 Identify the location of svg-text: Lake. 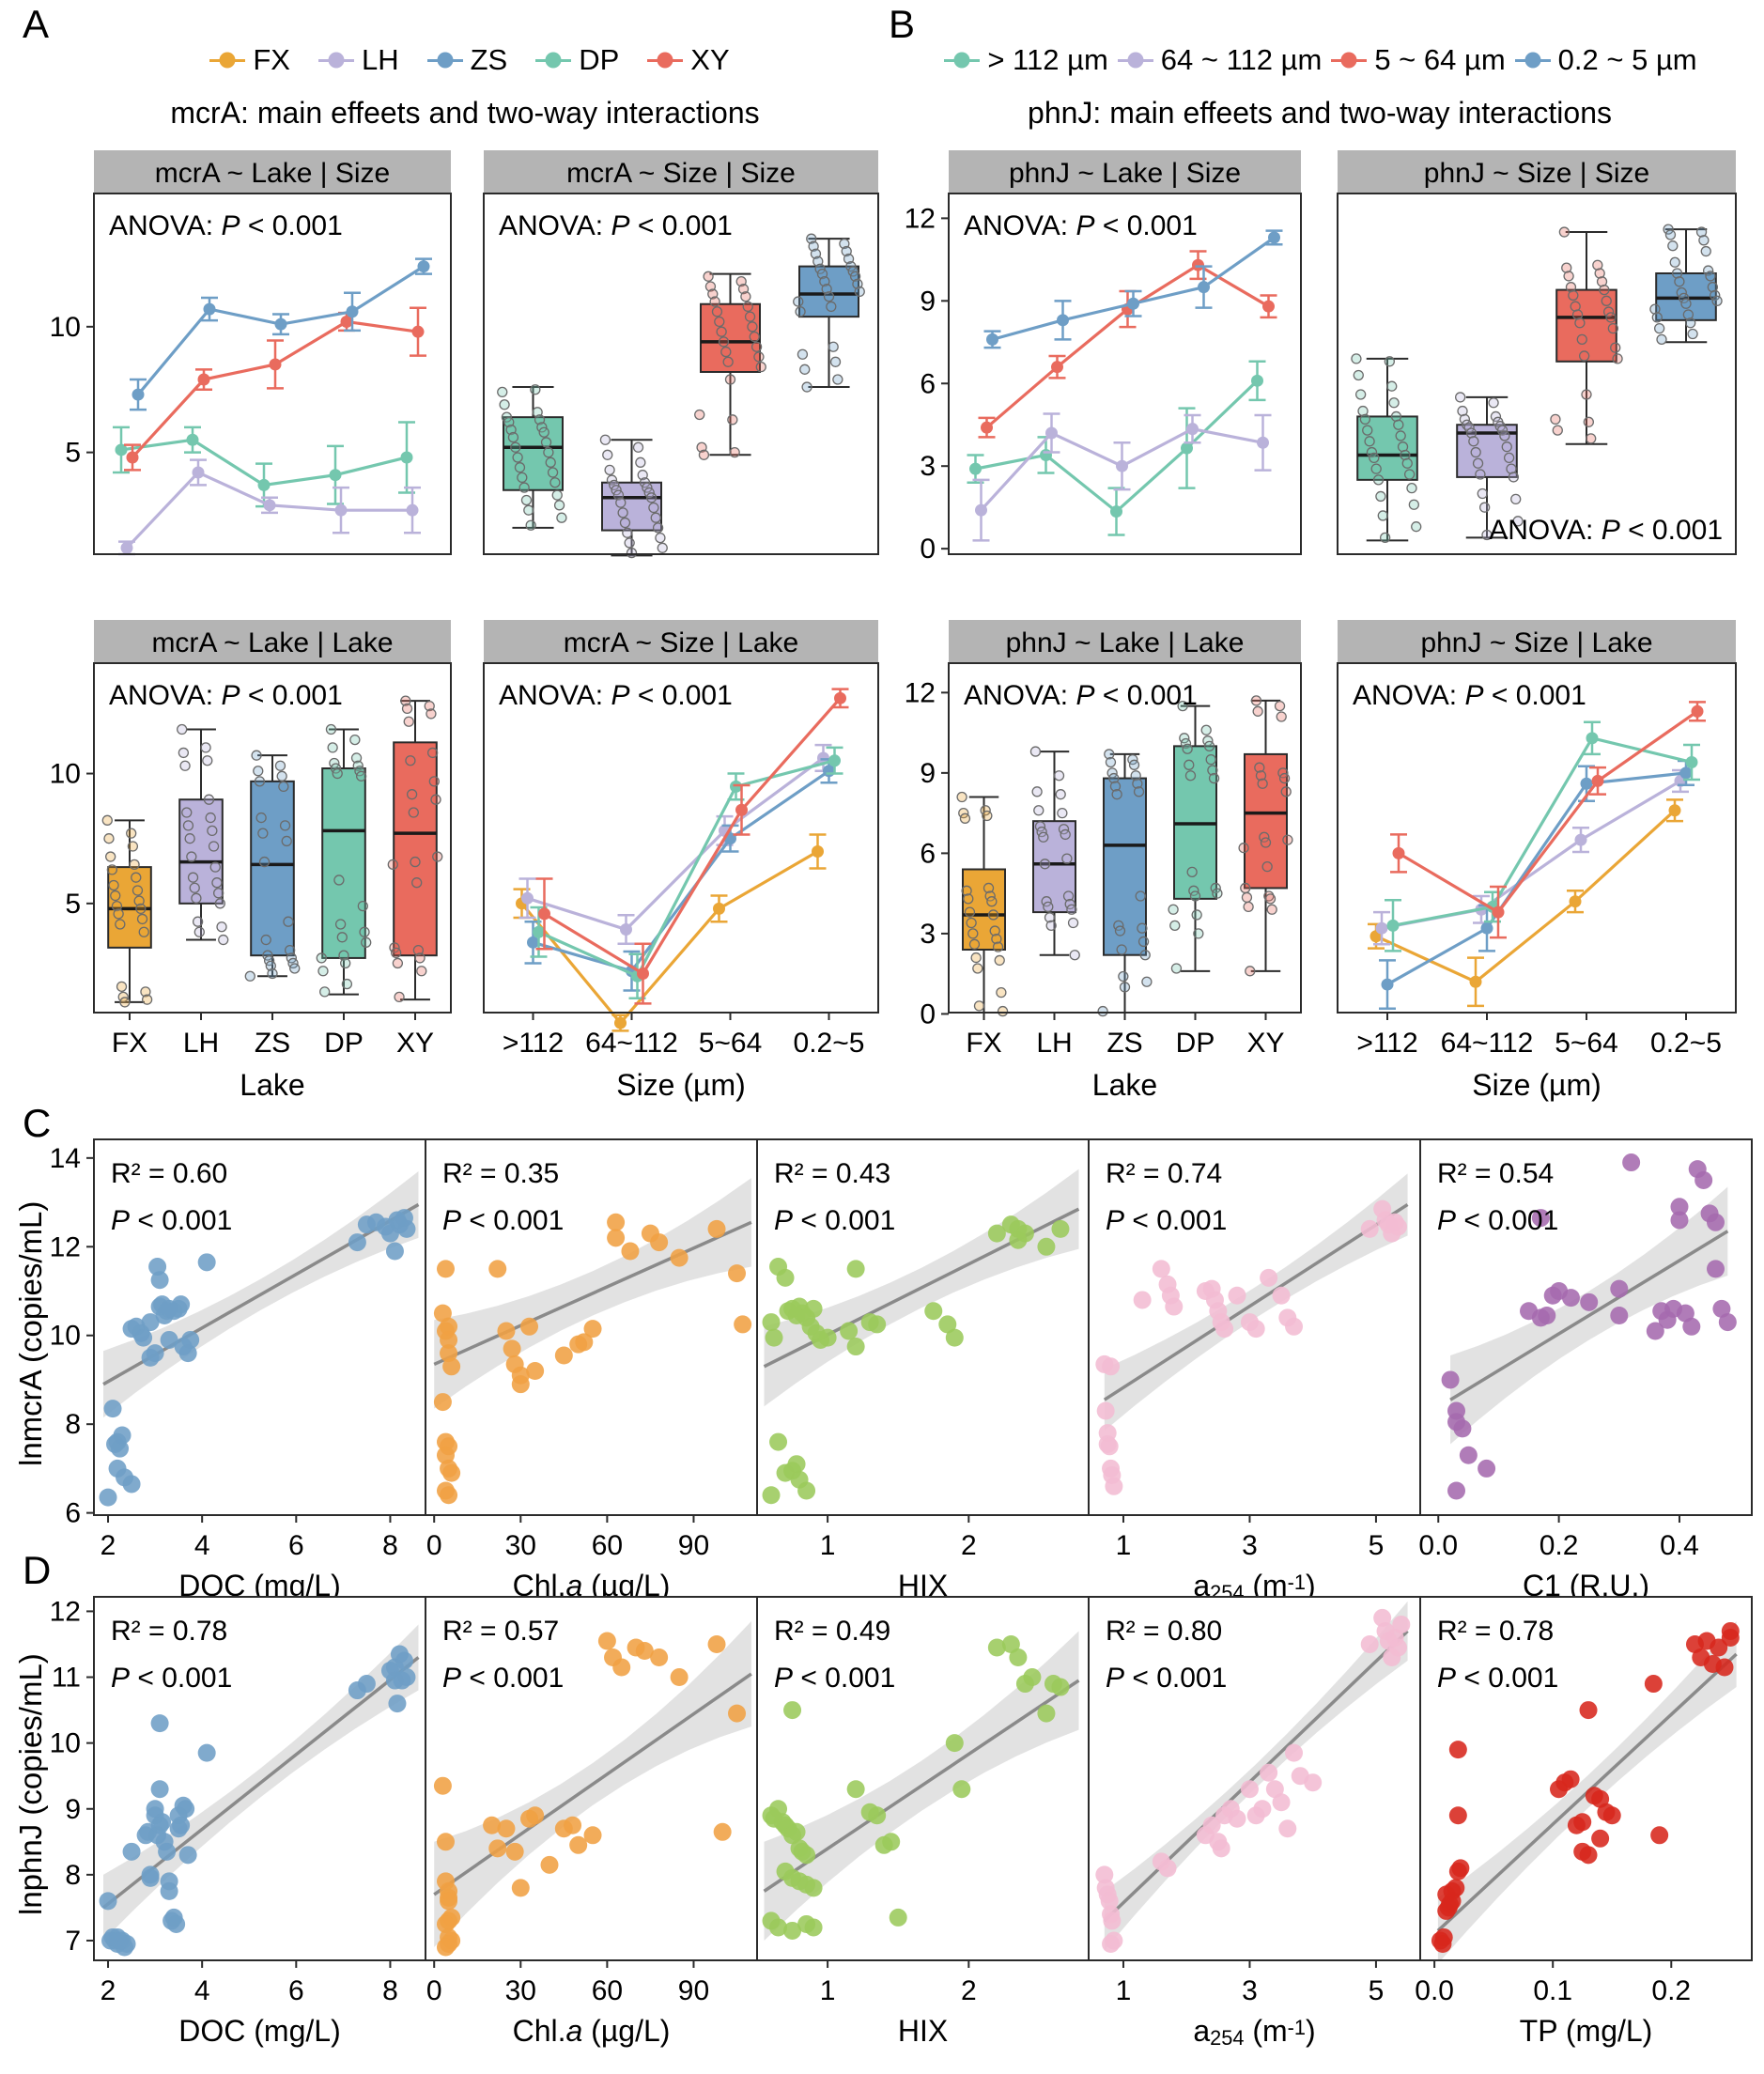
(272, 1085).